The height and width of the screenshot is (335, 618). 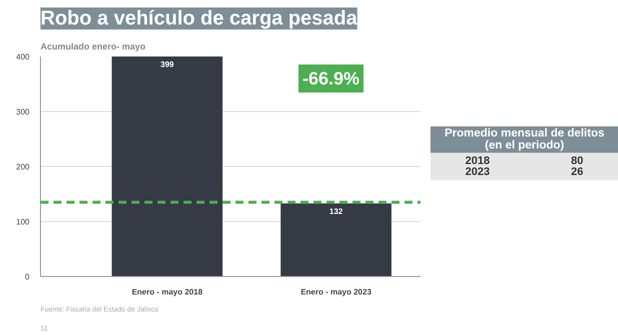 What do you see at coordinates (93, 47) in the screenshot?
I see `chart-subtitle: Acumulado enero- mayo` at bounding box center [93, 47].